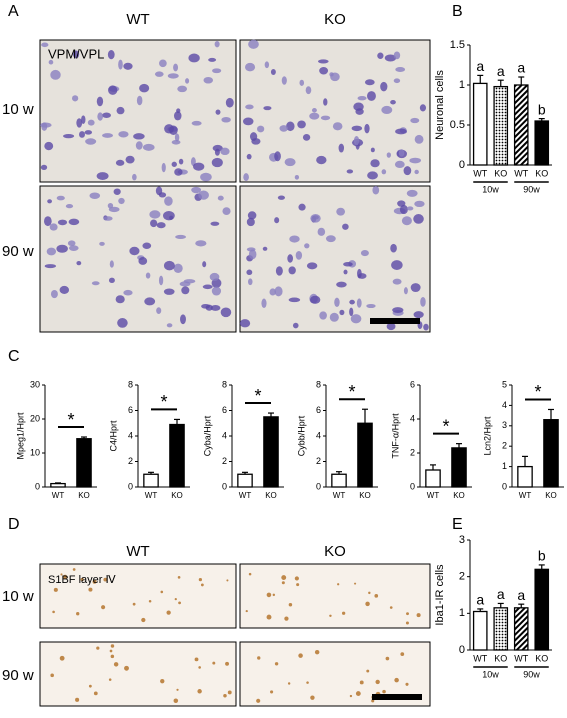  I want to click on panel-label: A, so click(13, 11).